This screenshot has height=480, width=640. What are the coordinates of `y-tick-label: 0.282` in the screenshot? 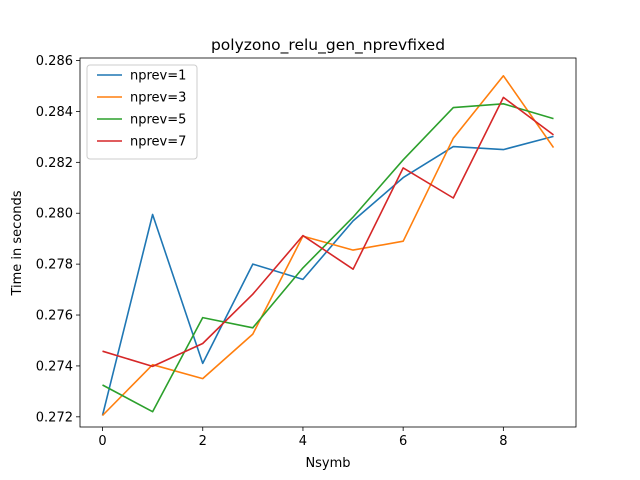 It's located at (54, 163).